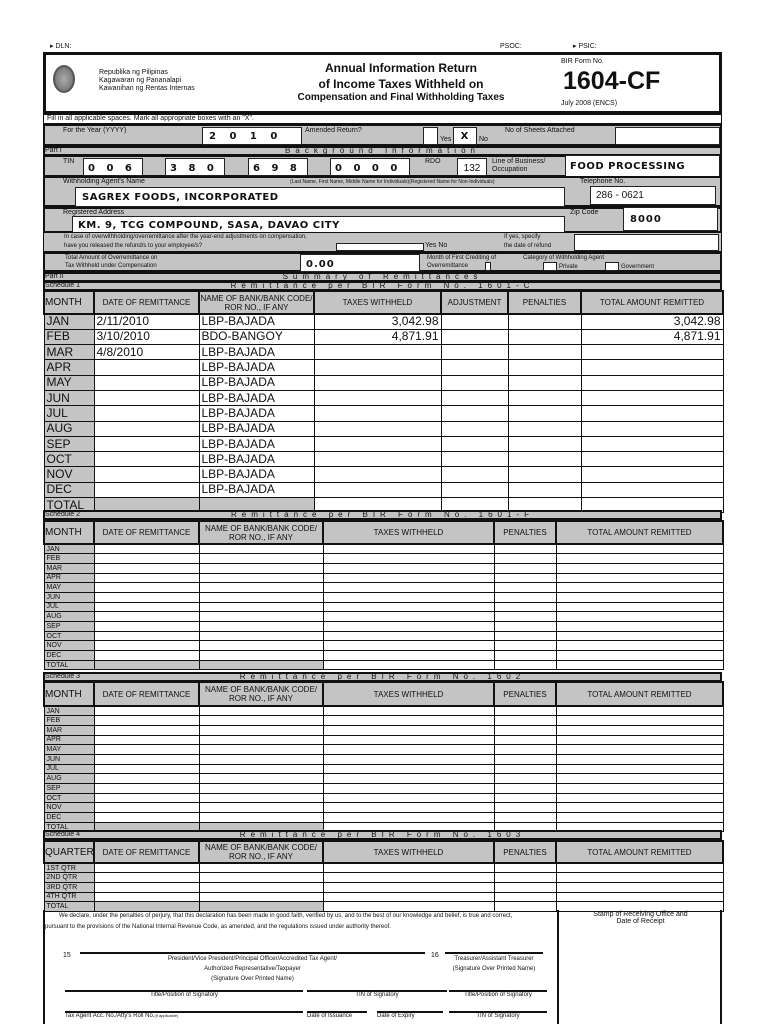  Describe the element at coordinates (430, 136) in the screenshot. I see `amended-yes-box` at that location.